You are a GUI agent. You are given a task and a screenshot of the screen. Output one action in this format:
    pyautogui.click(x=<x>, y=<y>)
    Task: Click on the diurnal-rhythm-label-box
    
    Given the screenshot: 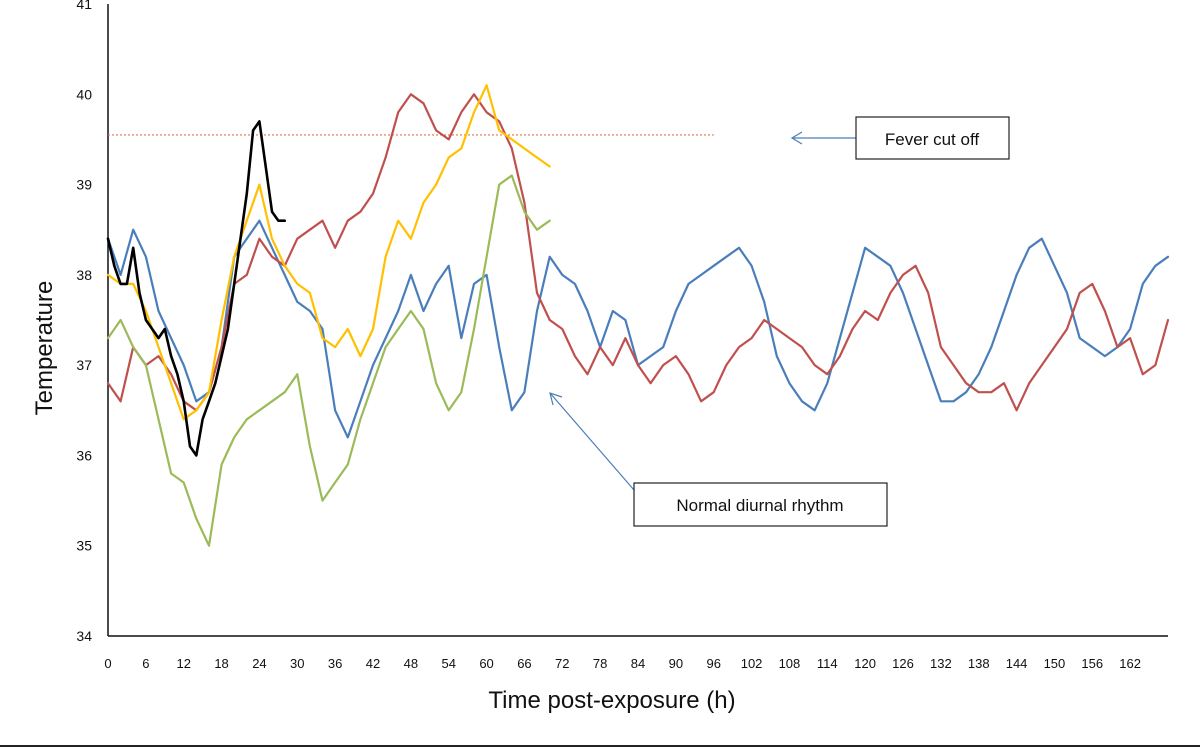 What is the action you would take?
    pyautogui.click(x=760, y=504)
    